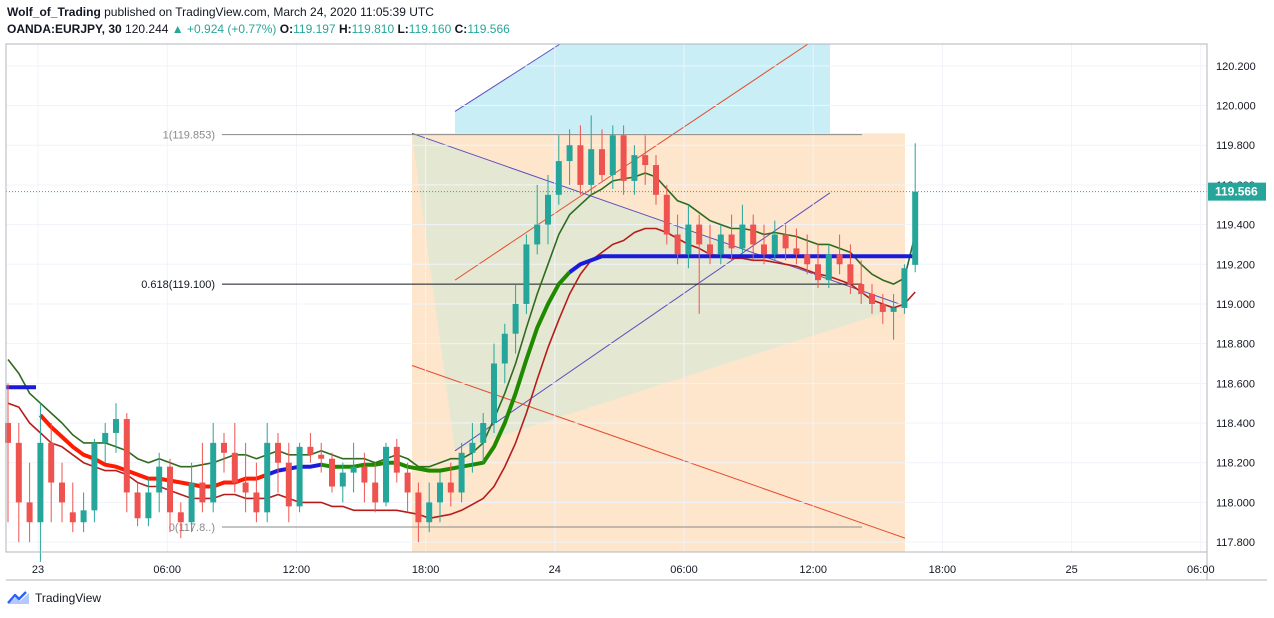 The width and height of the screenshot is (1274, 618). What do you see at coordinates (232, 29) in the screenshot?
I see `change-value: +0.924 (+0.77%)` at bounding box center [232, 29].